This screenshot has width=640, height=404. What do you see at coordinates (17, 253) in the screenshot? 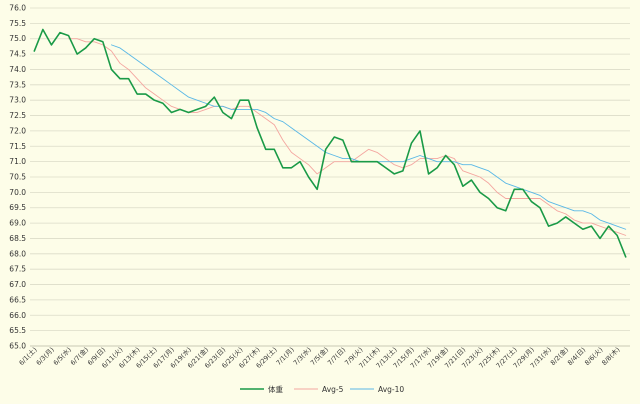
I see `y-tick-label: 68.0` at bounding box center [17, 253].